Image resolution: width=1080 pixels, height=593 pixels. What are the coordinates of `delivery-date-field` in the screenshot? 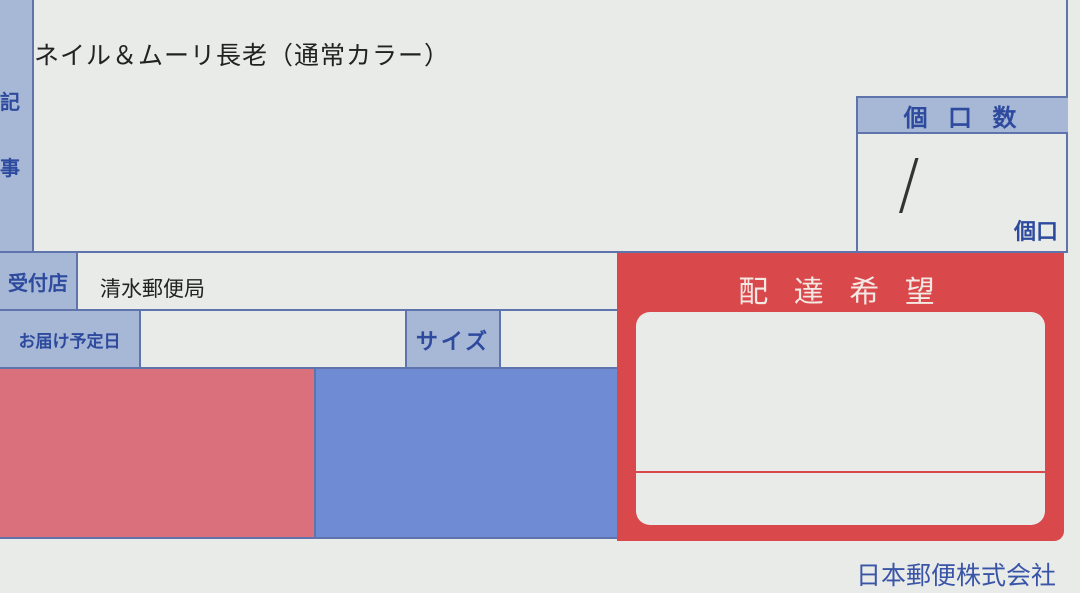 It's located at (273, 339).